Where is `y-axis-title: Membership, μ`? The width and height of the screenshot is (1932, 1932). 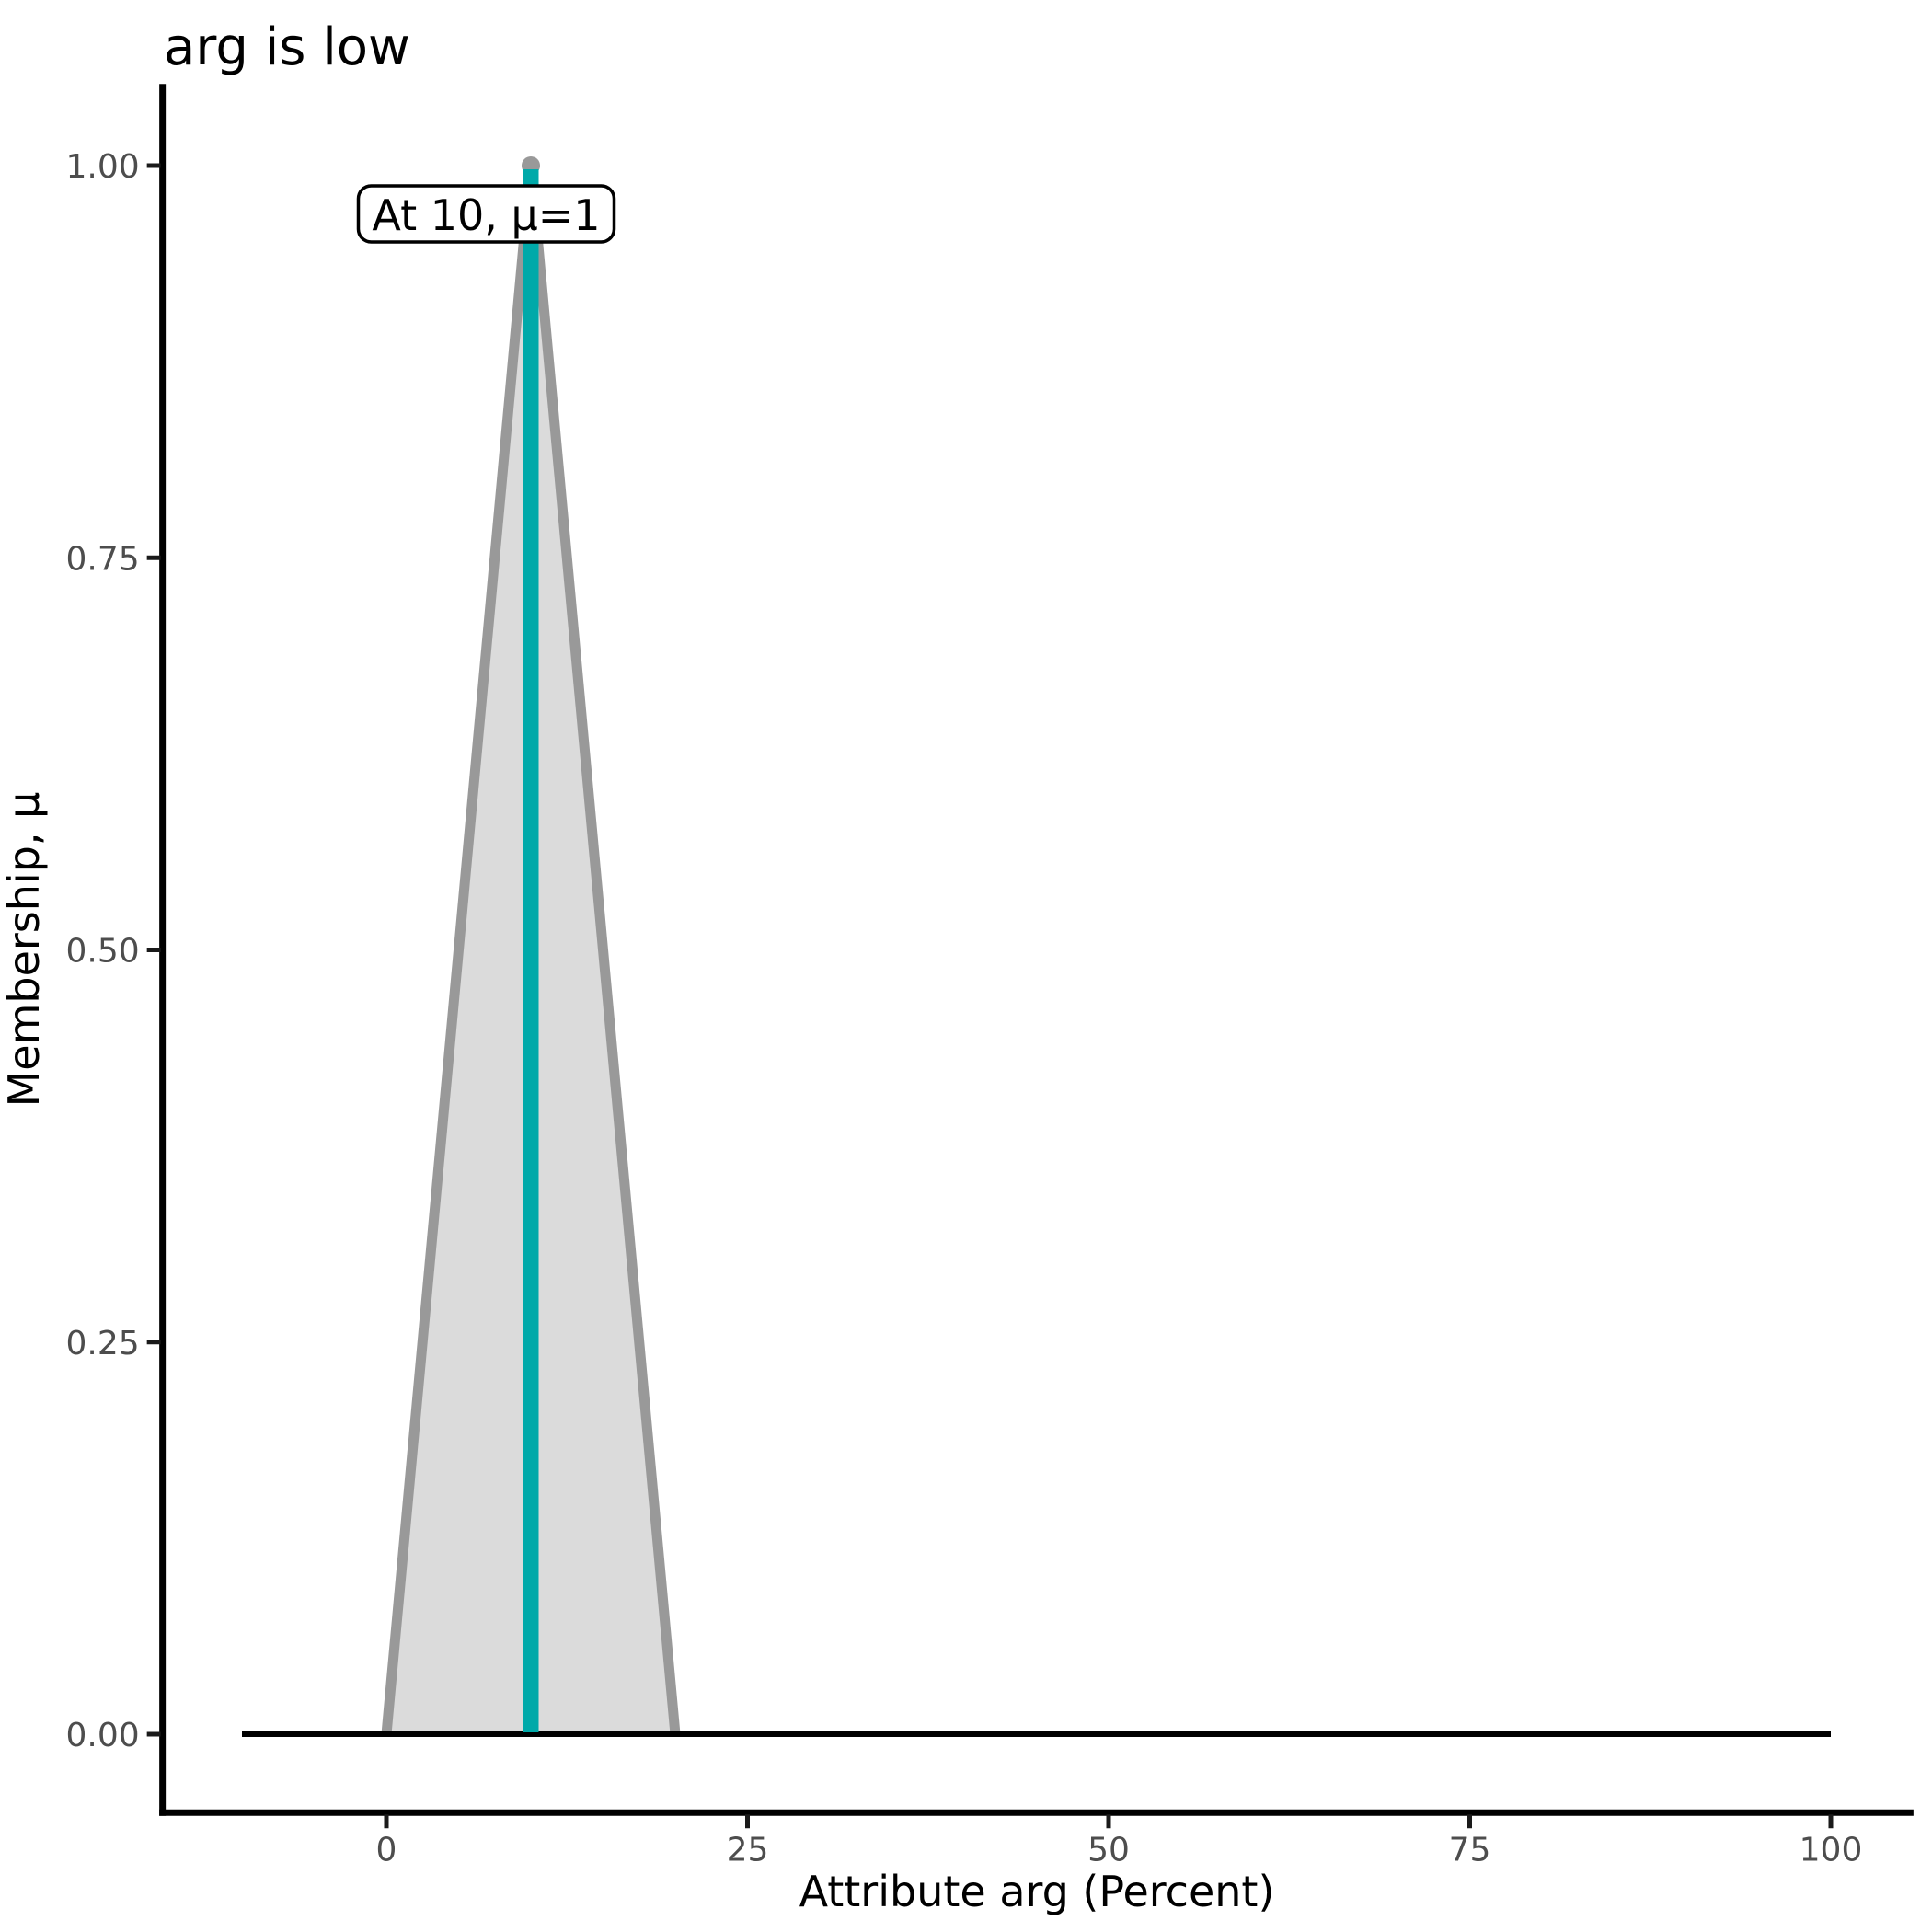
y-axis-title: Membership, μ is located at coordinates (24, 950).